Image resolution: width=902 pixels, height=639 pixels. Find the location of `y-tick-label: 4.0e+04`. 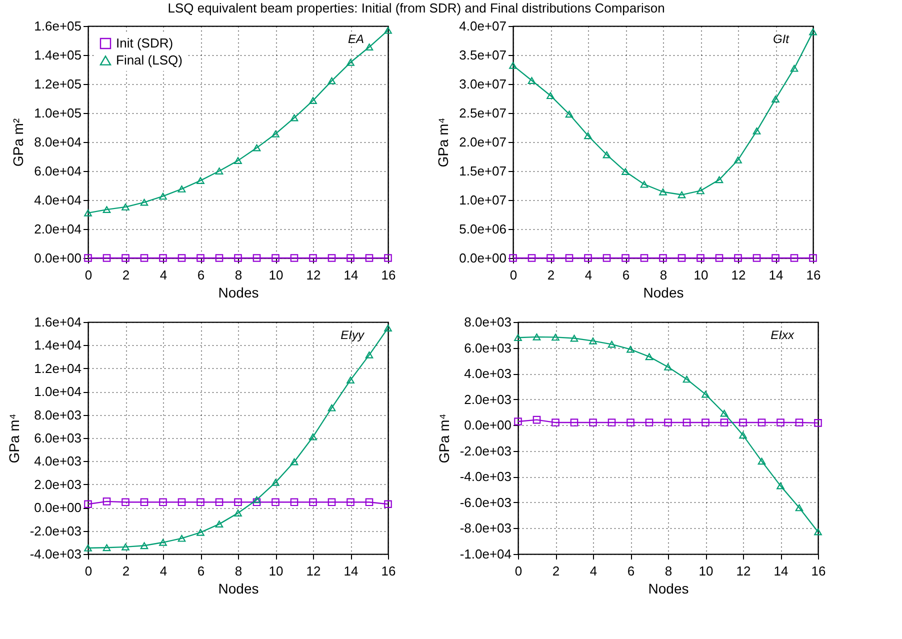

y-tick-label: 4.0e+04 is located at coordinates (58, 200).